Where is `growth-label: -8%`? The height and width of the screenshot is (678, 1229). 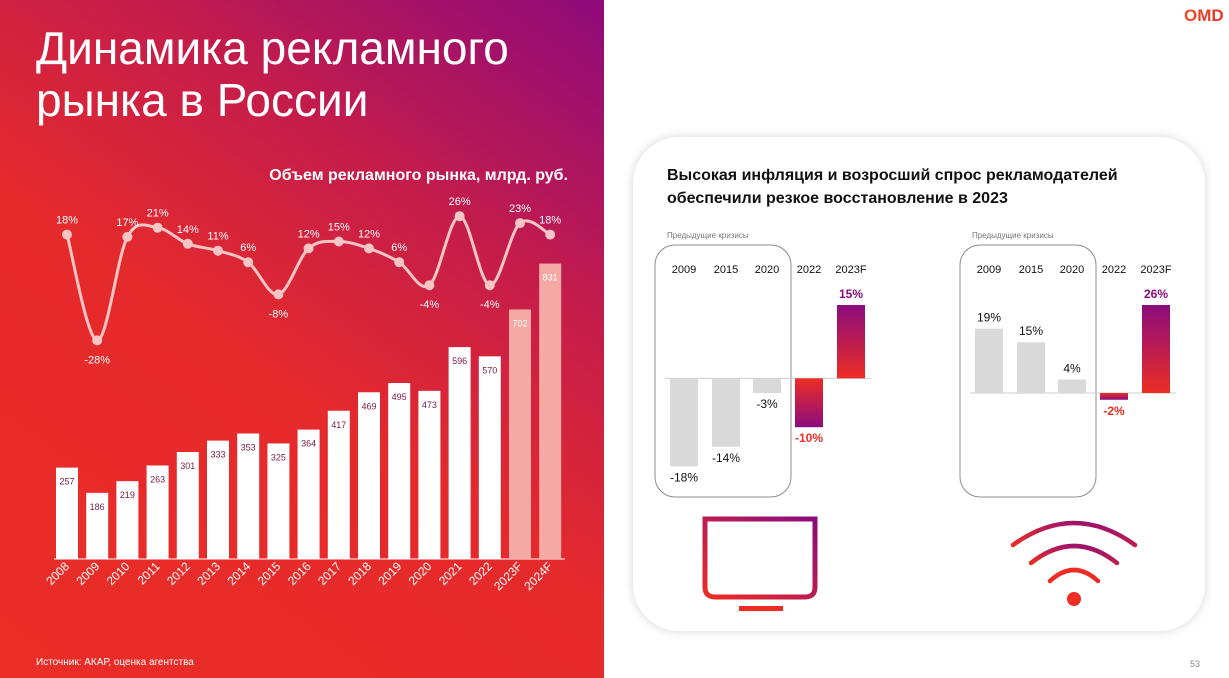
growth-label: -8% is located at coordinates (279, 314).